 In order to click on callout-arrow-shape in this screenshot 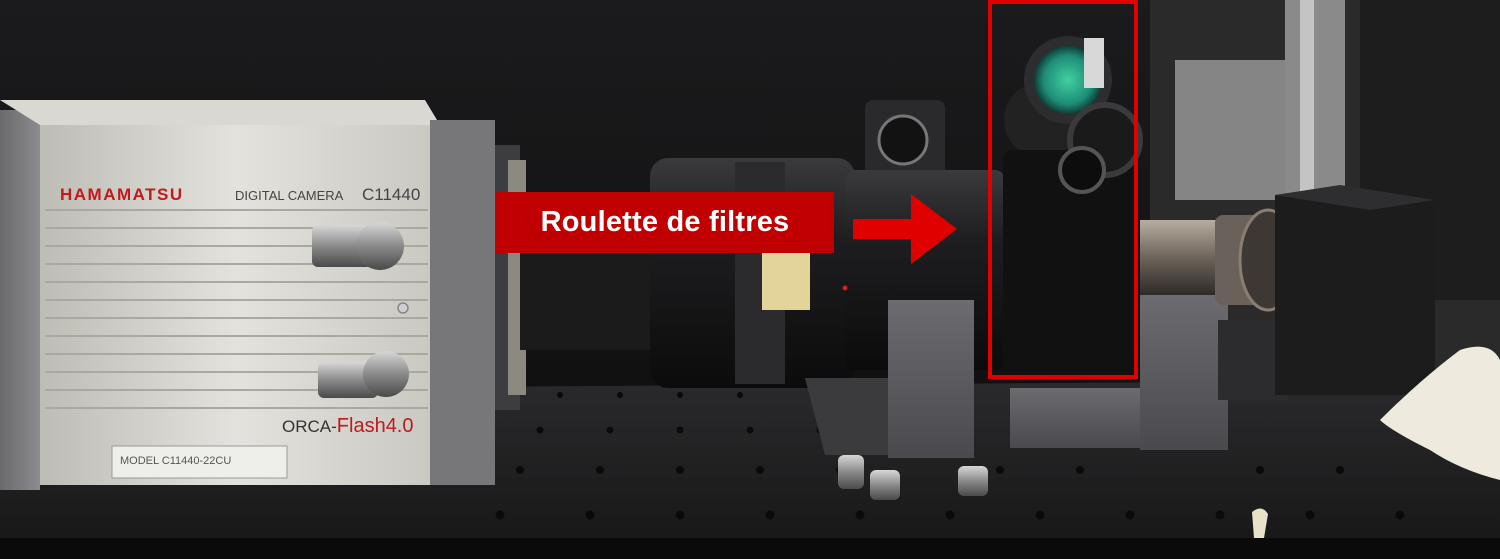, I will do `click(905, 229)`.